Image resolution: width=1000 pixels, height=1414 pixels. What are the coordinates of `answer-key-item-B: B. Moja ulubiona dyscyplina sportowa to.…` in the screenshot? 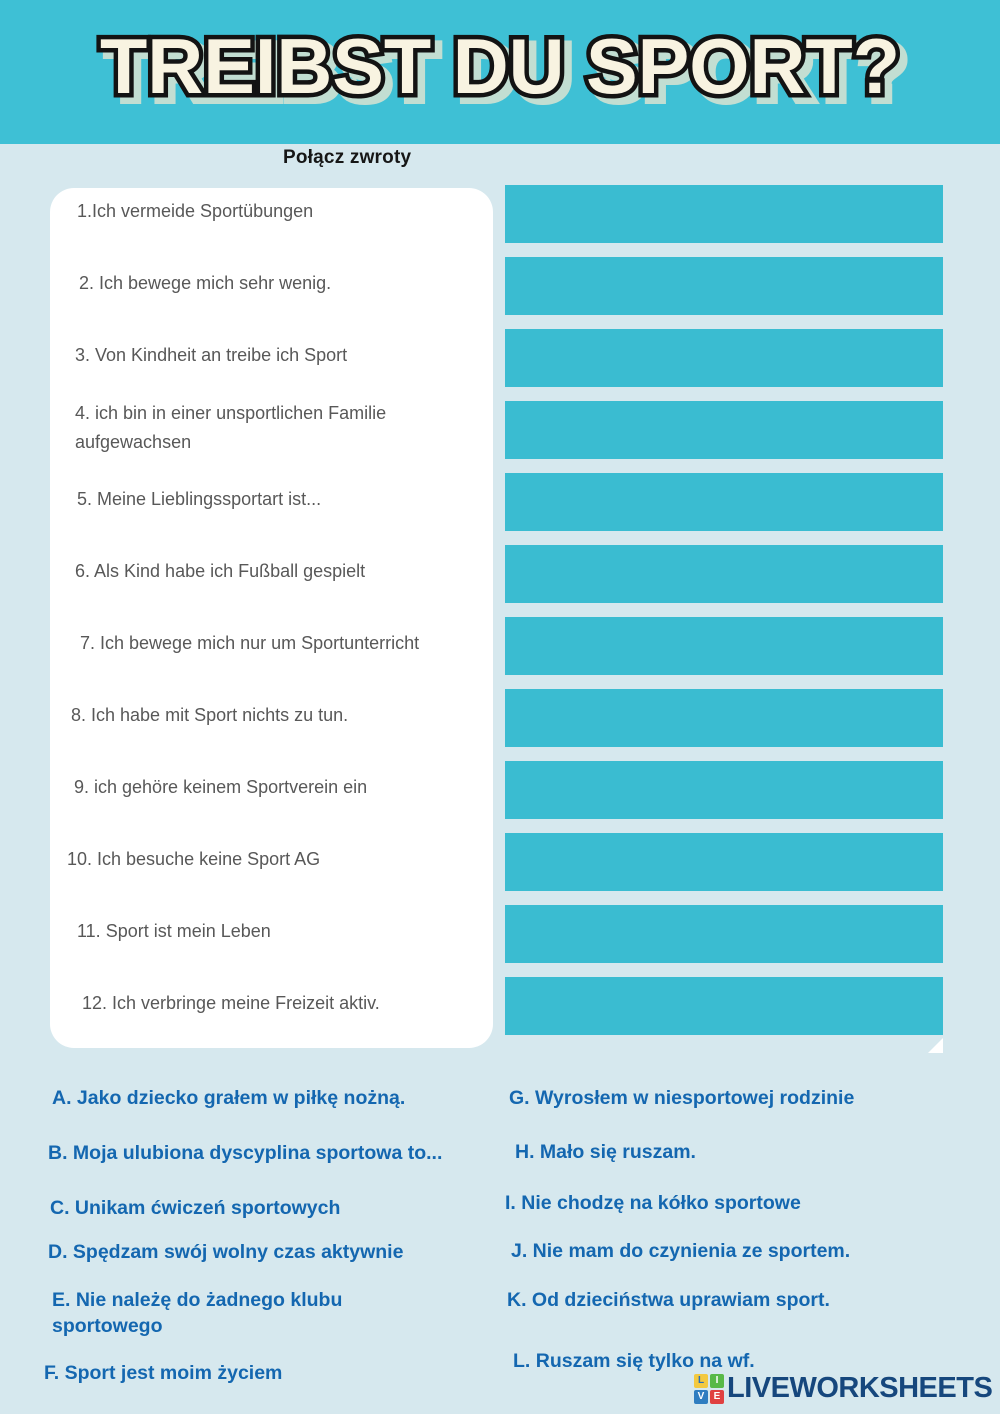 It's located at (245, 1153).